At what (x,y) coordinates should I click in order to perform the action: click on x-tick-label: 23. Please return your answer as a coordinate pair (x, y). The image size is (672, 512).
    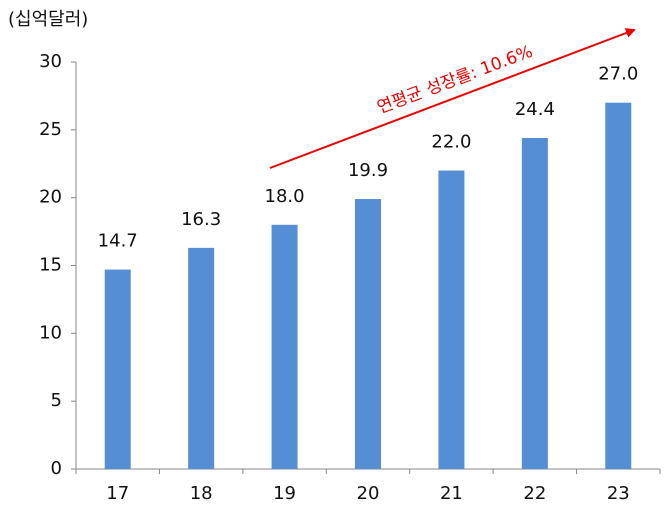
    Looking at the image, I should click on (618, 493).